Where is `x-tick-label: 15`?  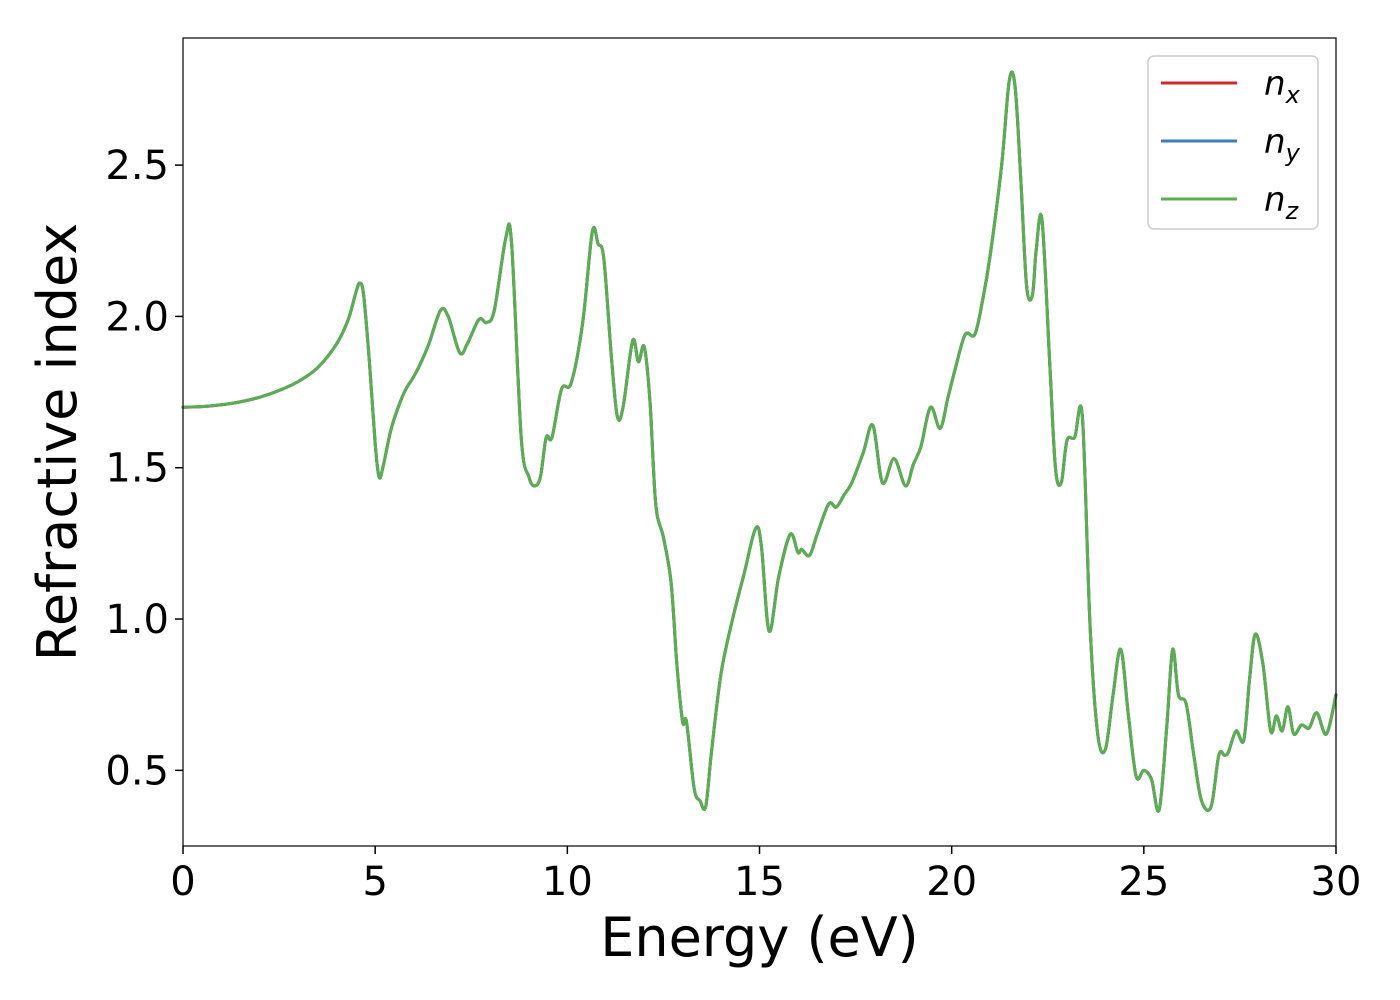 x-tick-label: 15 is located at coordinates (759, 882).